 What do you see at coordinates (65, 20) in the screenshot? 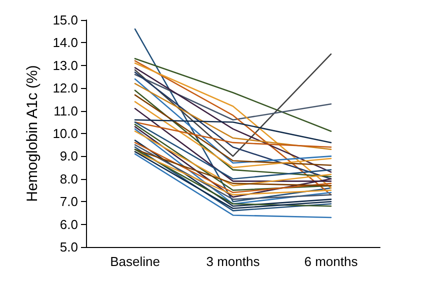
I see `y-tick-label: 15.0` at bounding box center [65, 20].